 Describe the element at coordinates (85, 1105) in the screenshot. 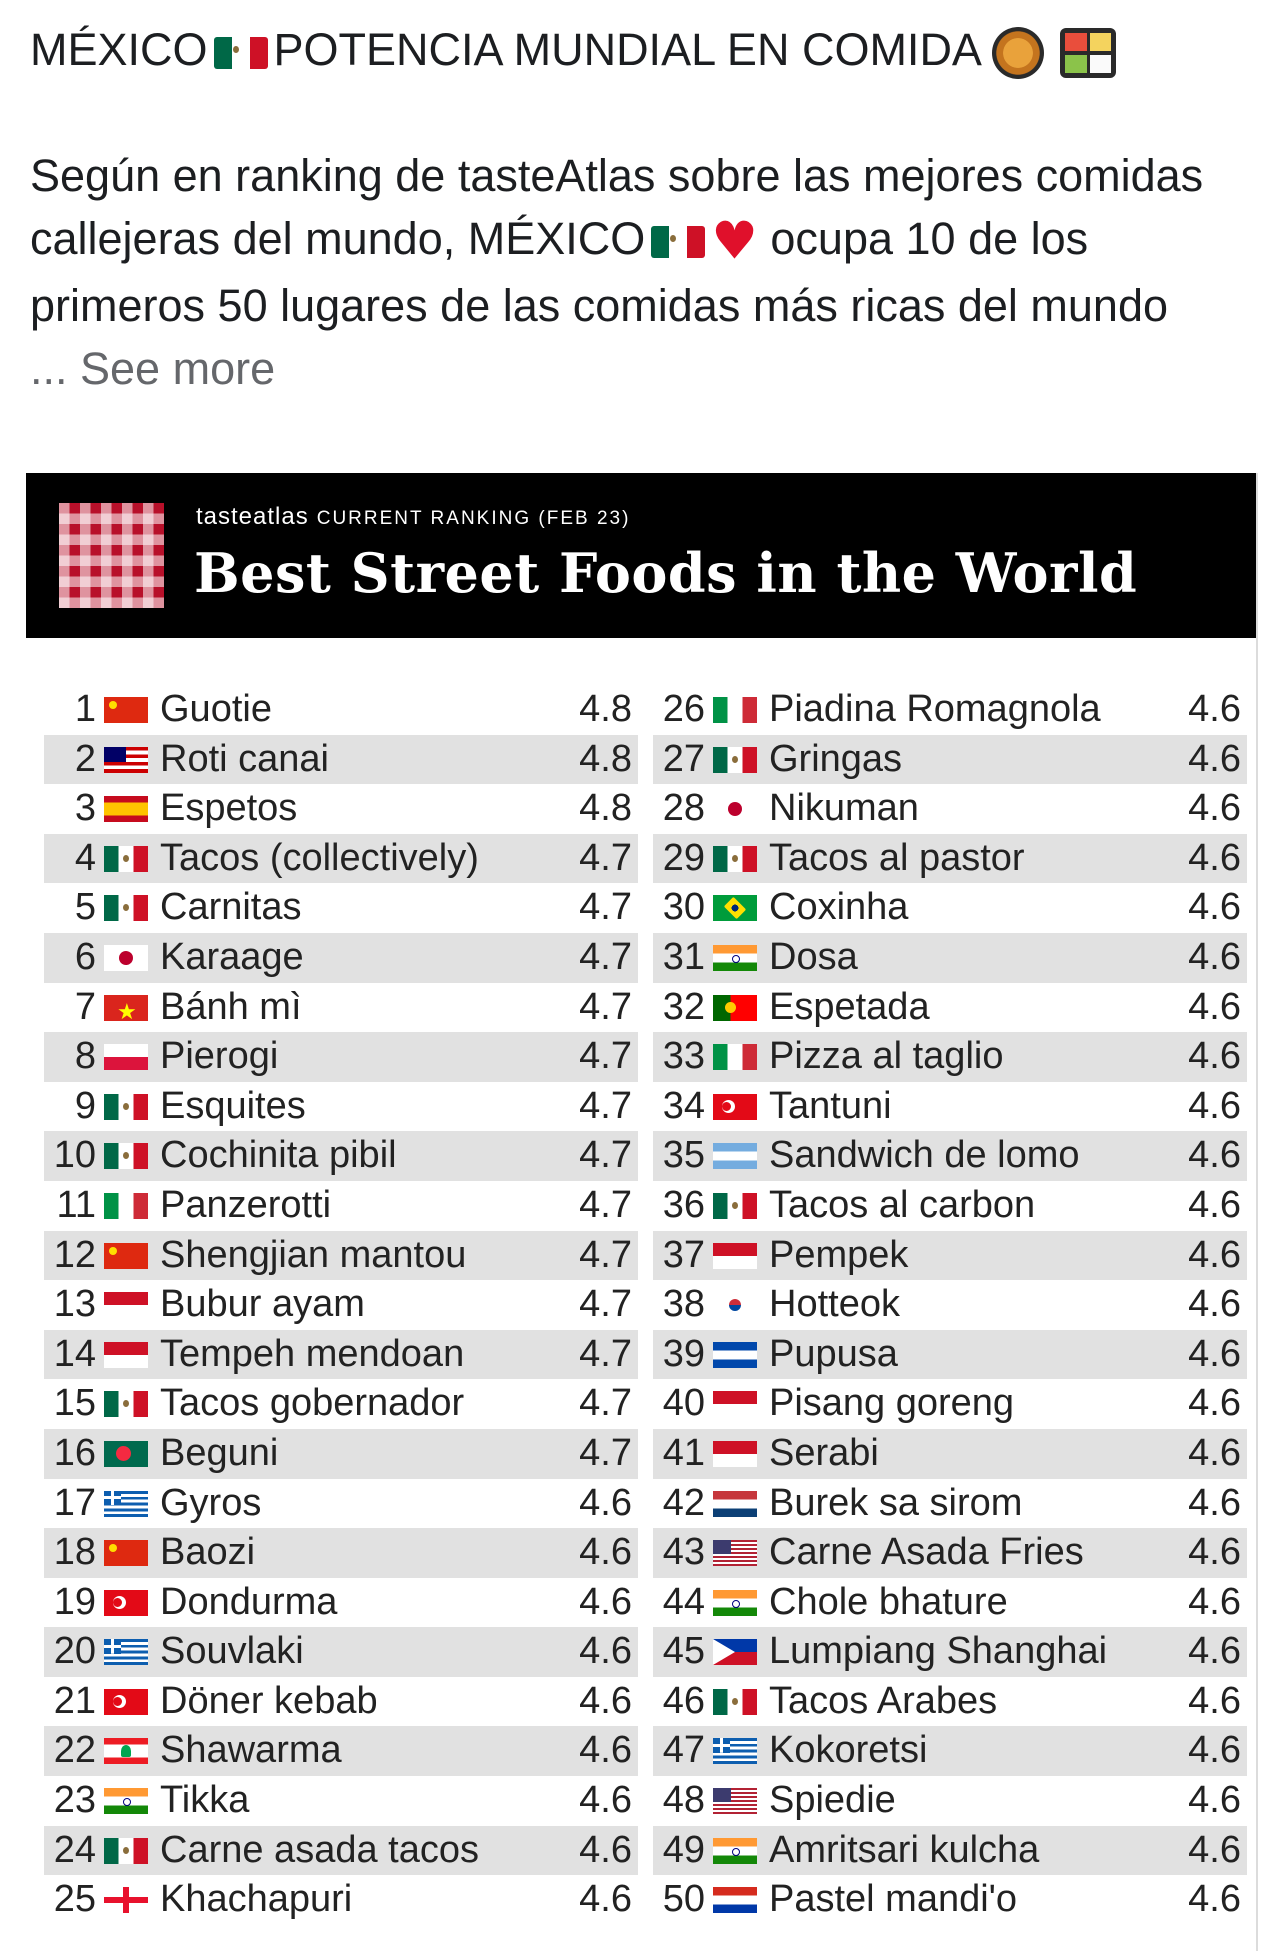

I see `rank-number: 9` at that location.